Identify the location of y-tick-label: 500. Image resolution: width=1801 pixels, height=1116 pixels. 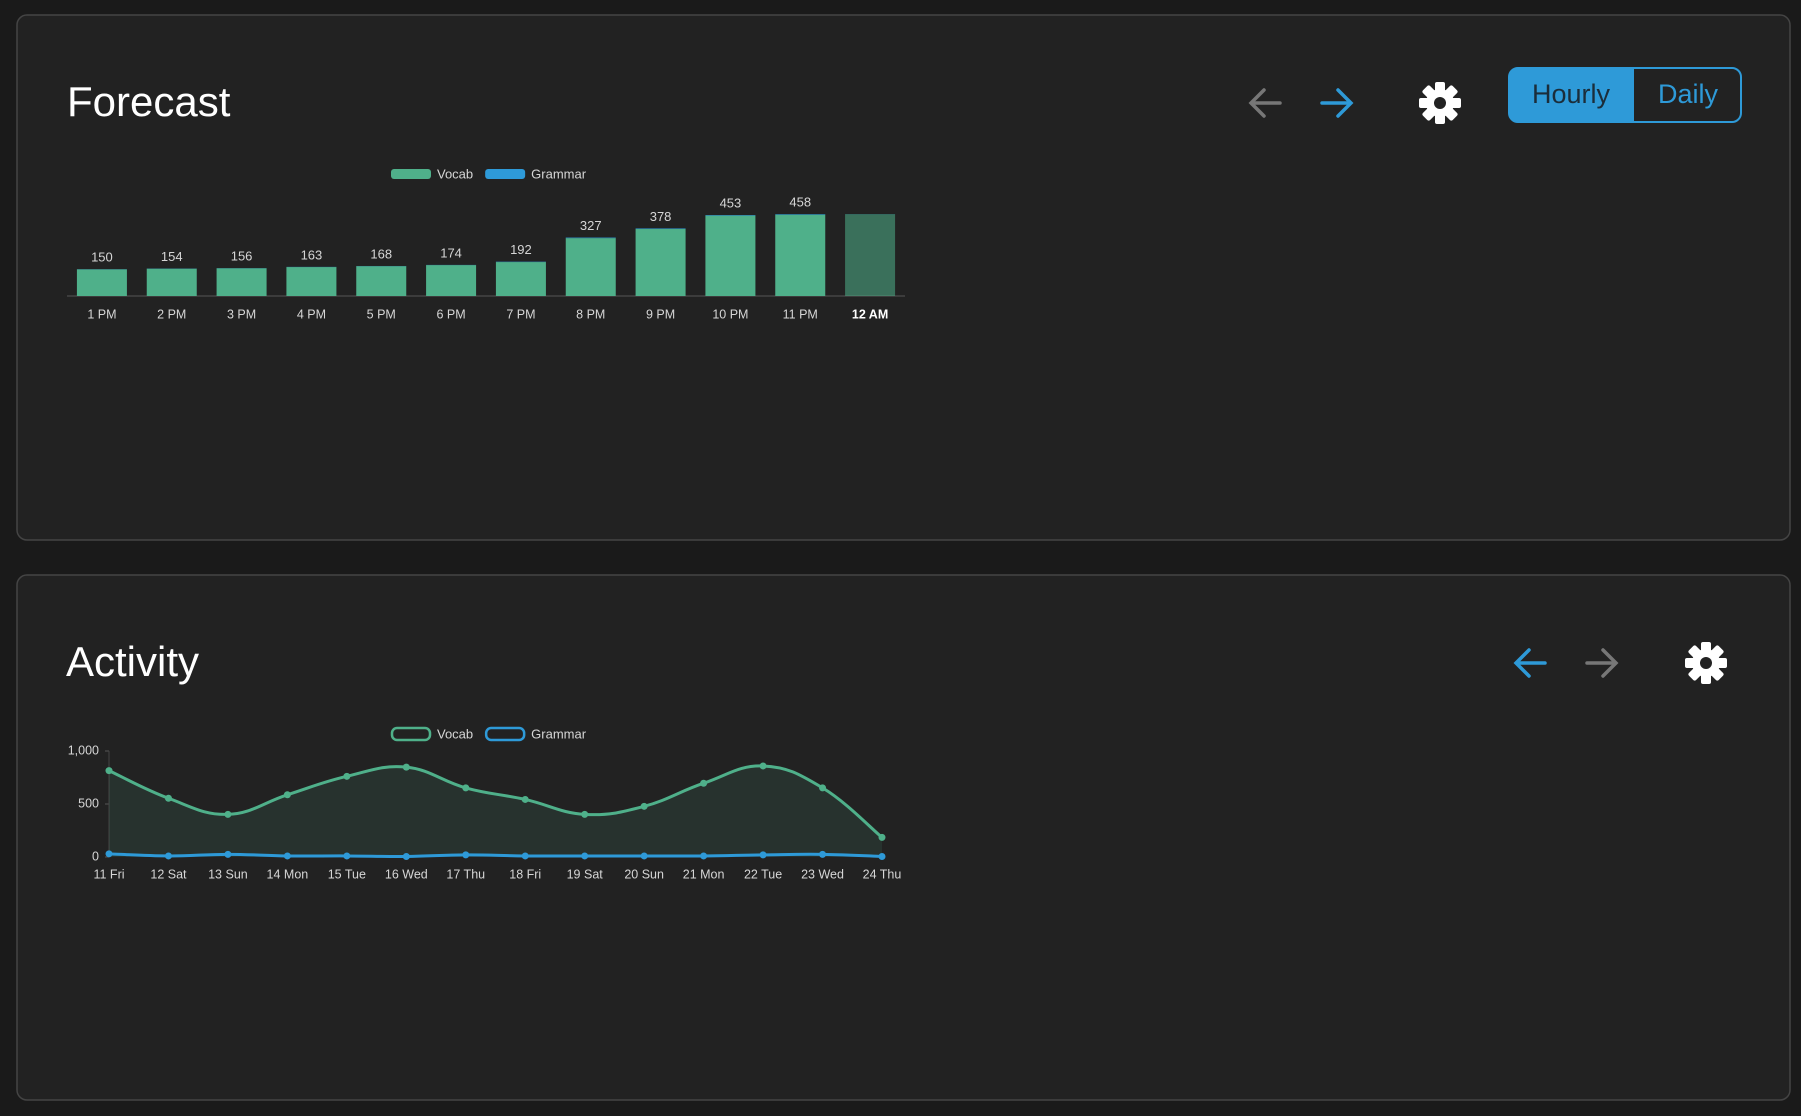
(88, 803).